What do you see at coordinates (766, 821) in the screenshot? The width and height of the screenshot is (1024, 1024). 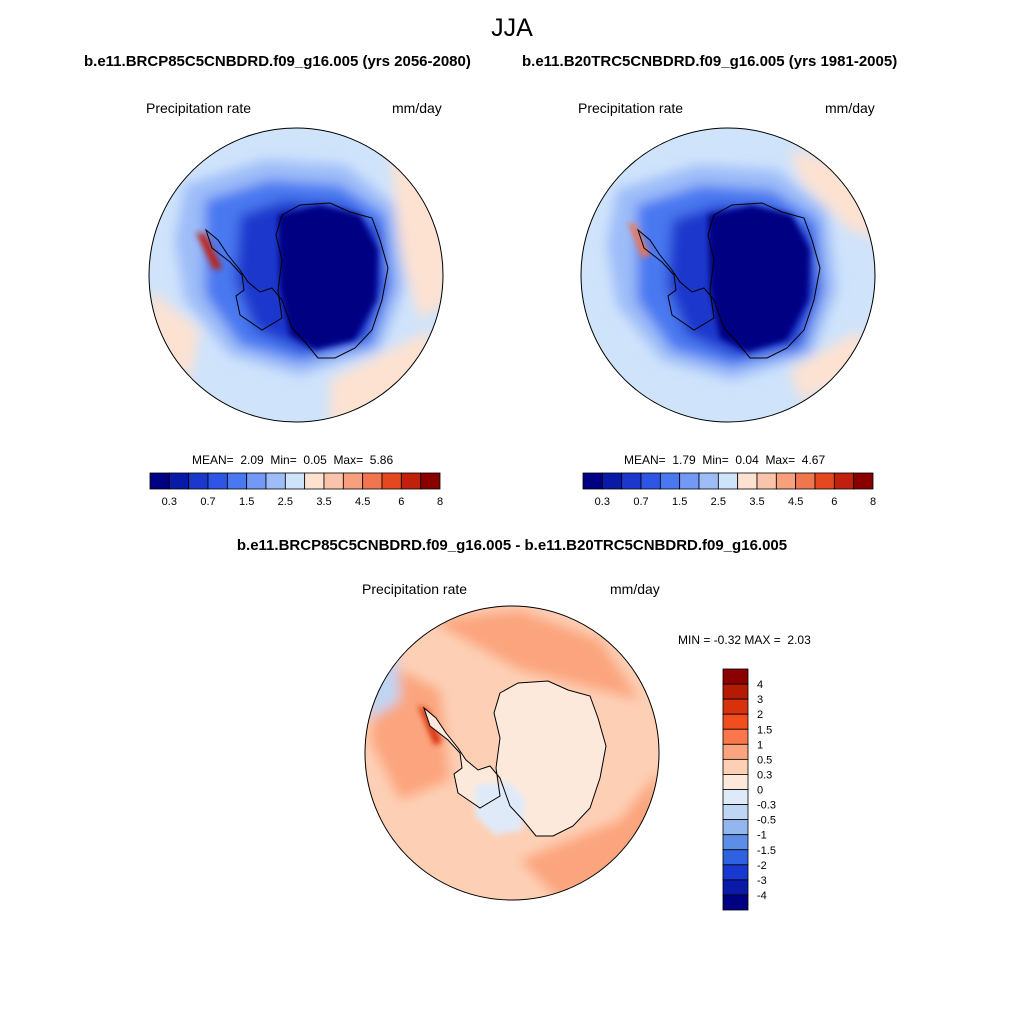 I see `diff-colorbar-tick-label: -0.5` at bounding box center [766, 821].